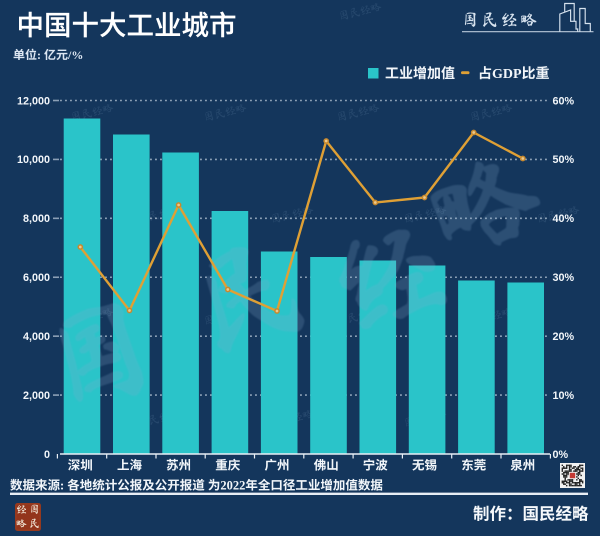 Image resolution: width=600 pixels, height=536 pixels. I want to click on svg-text: 广州, so click(276, 464).